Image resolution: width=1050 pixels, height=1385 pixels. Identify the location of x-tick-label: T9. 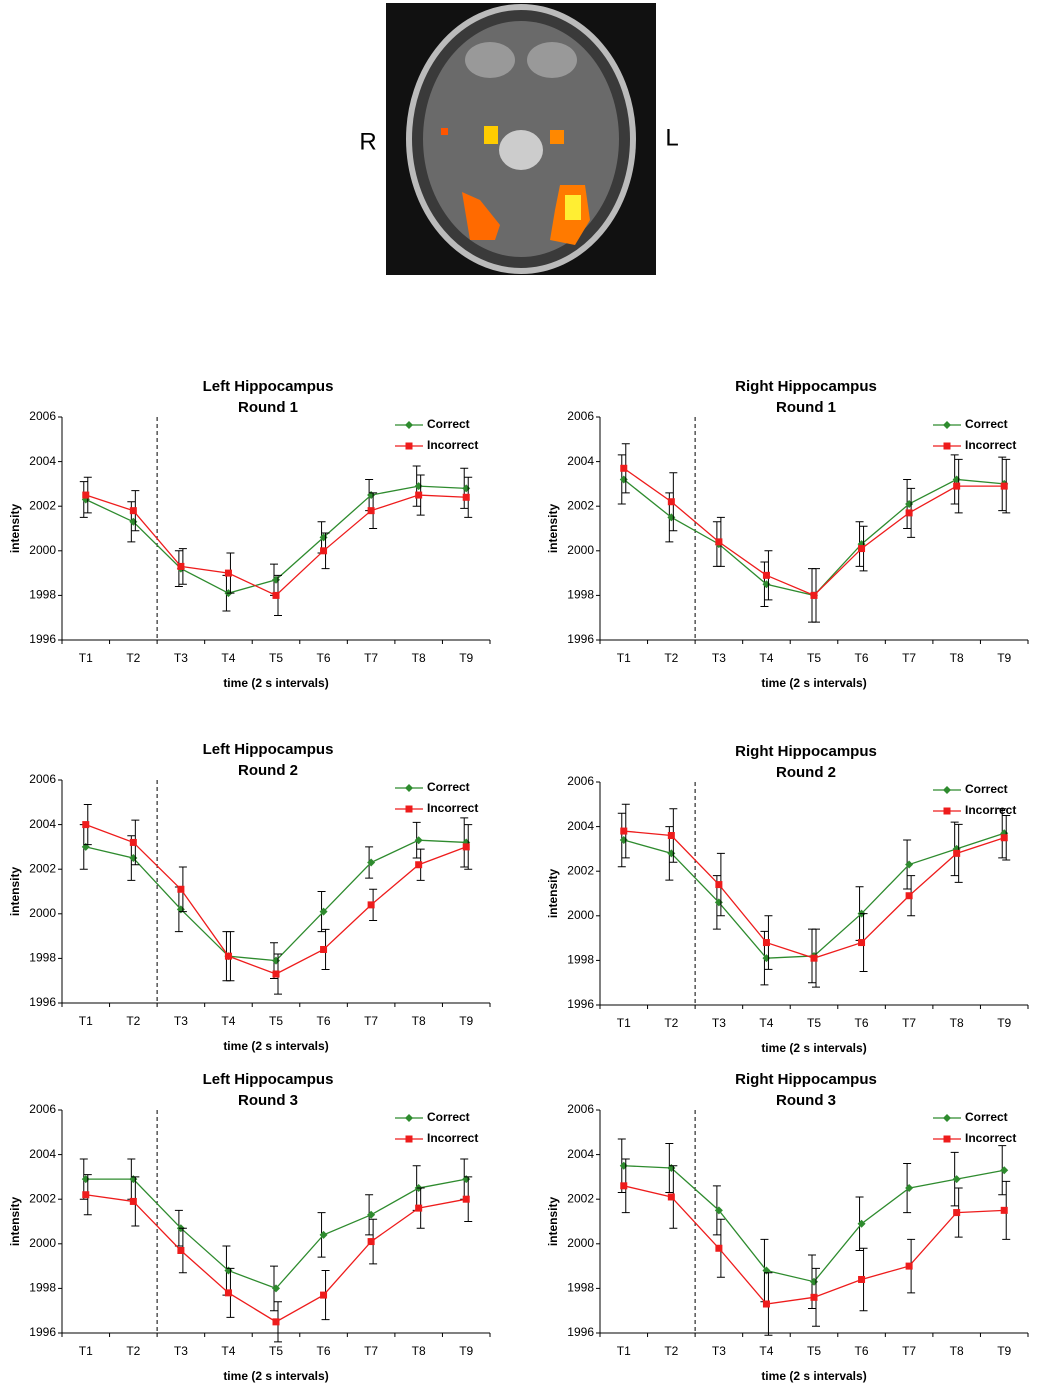
(1004, 1351).